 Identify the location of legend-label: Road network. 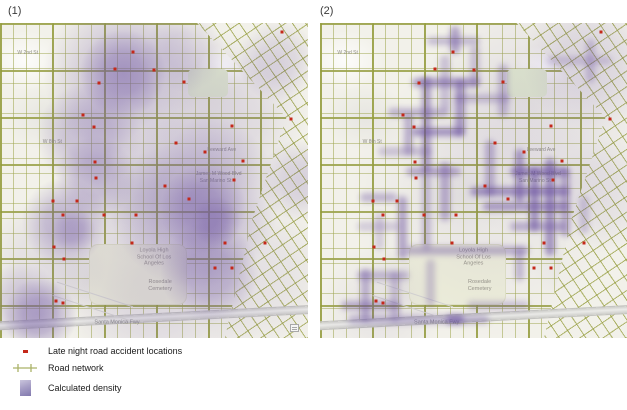
(76, 368).